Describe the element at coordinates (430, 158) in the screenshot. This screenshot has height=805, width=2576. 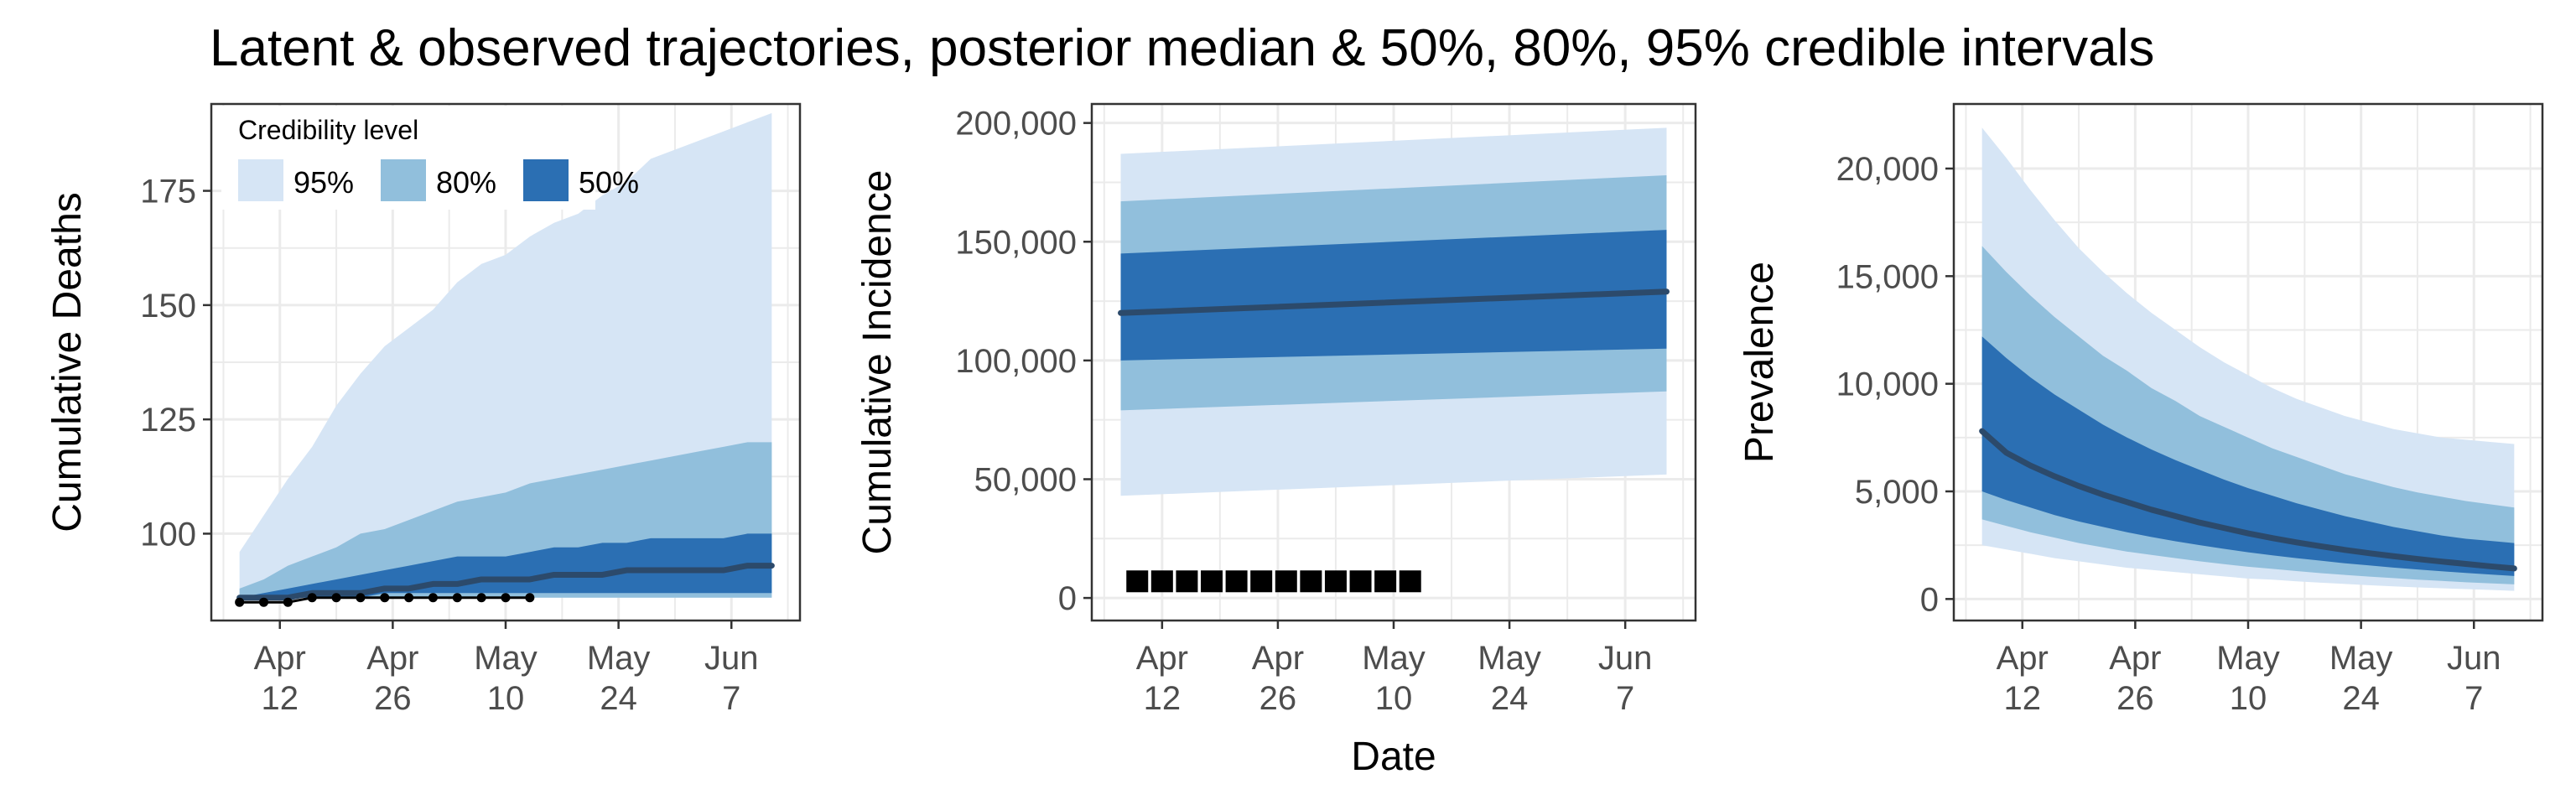
I see `legend: Credibility level 95% 80% 50%` at that location.